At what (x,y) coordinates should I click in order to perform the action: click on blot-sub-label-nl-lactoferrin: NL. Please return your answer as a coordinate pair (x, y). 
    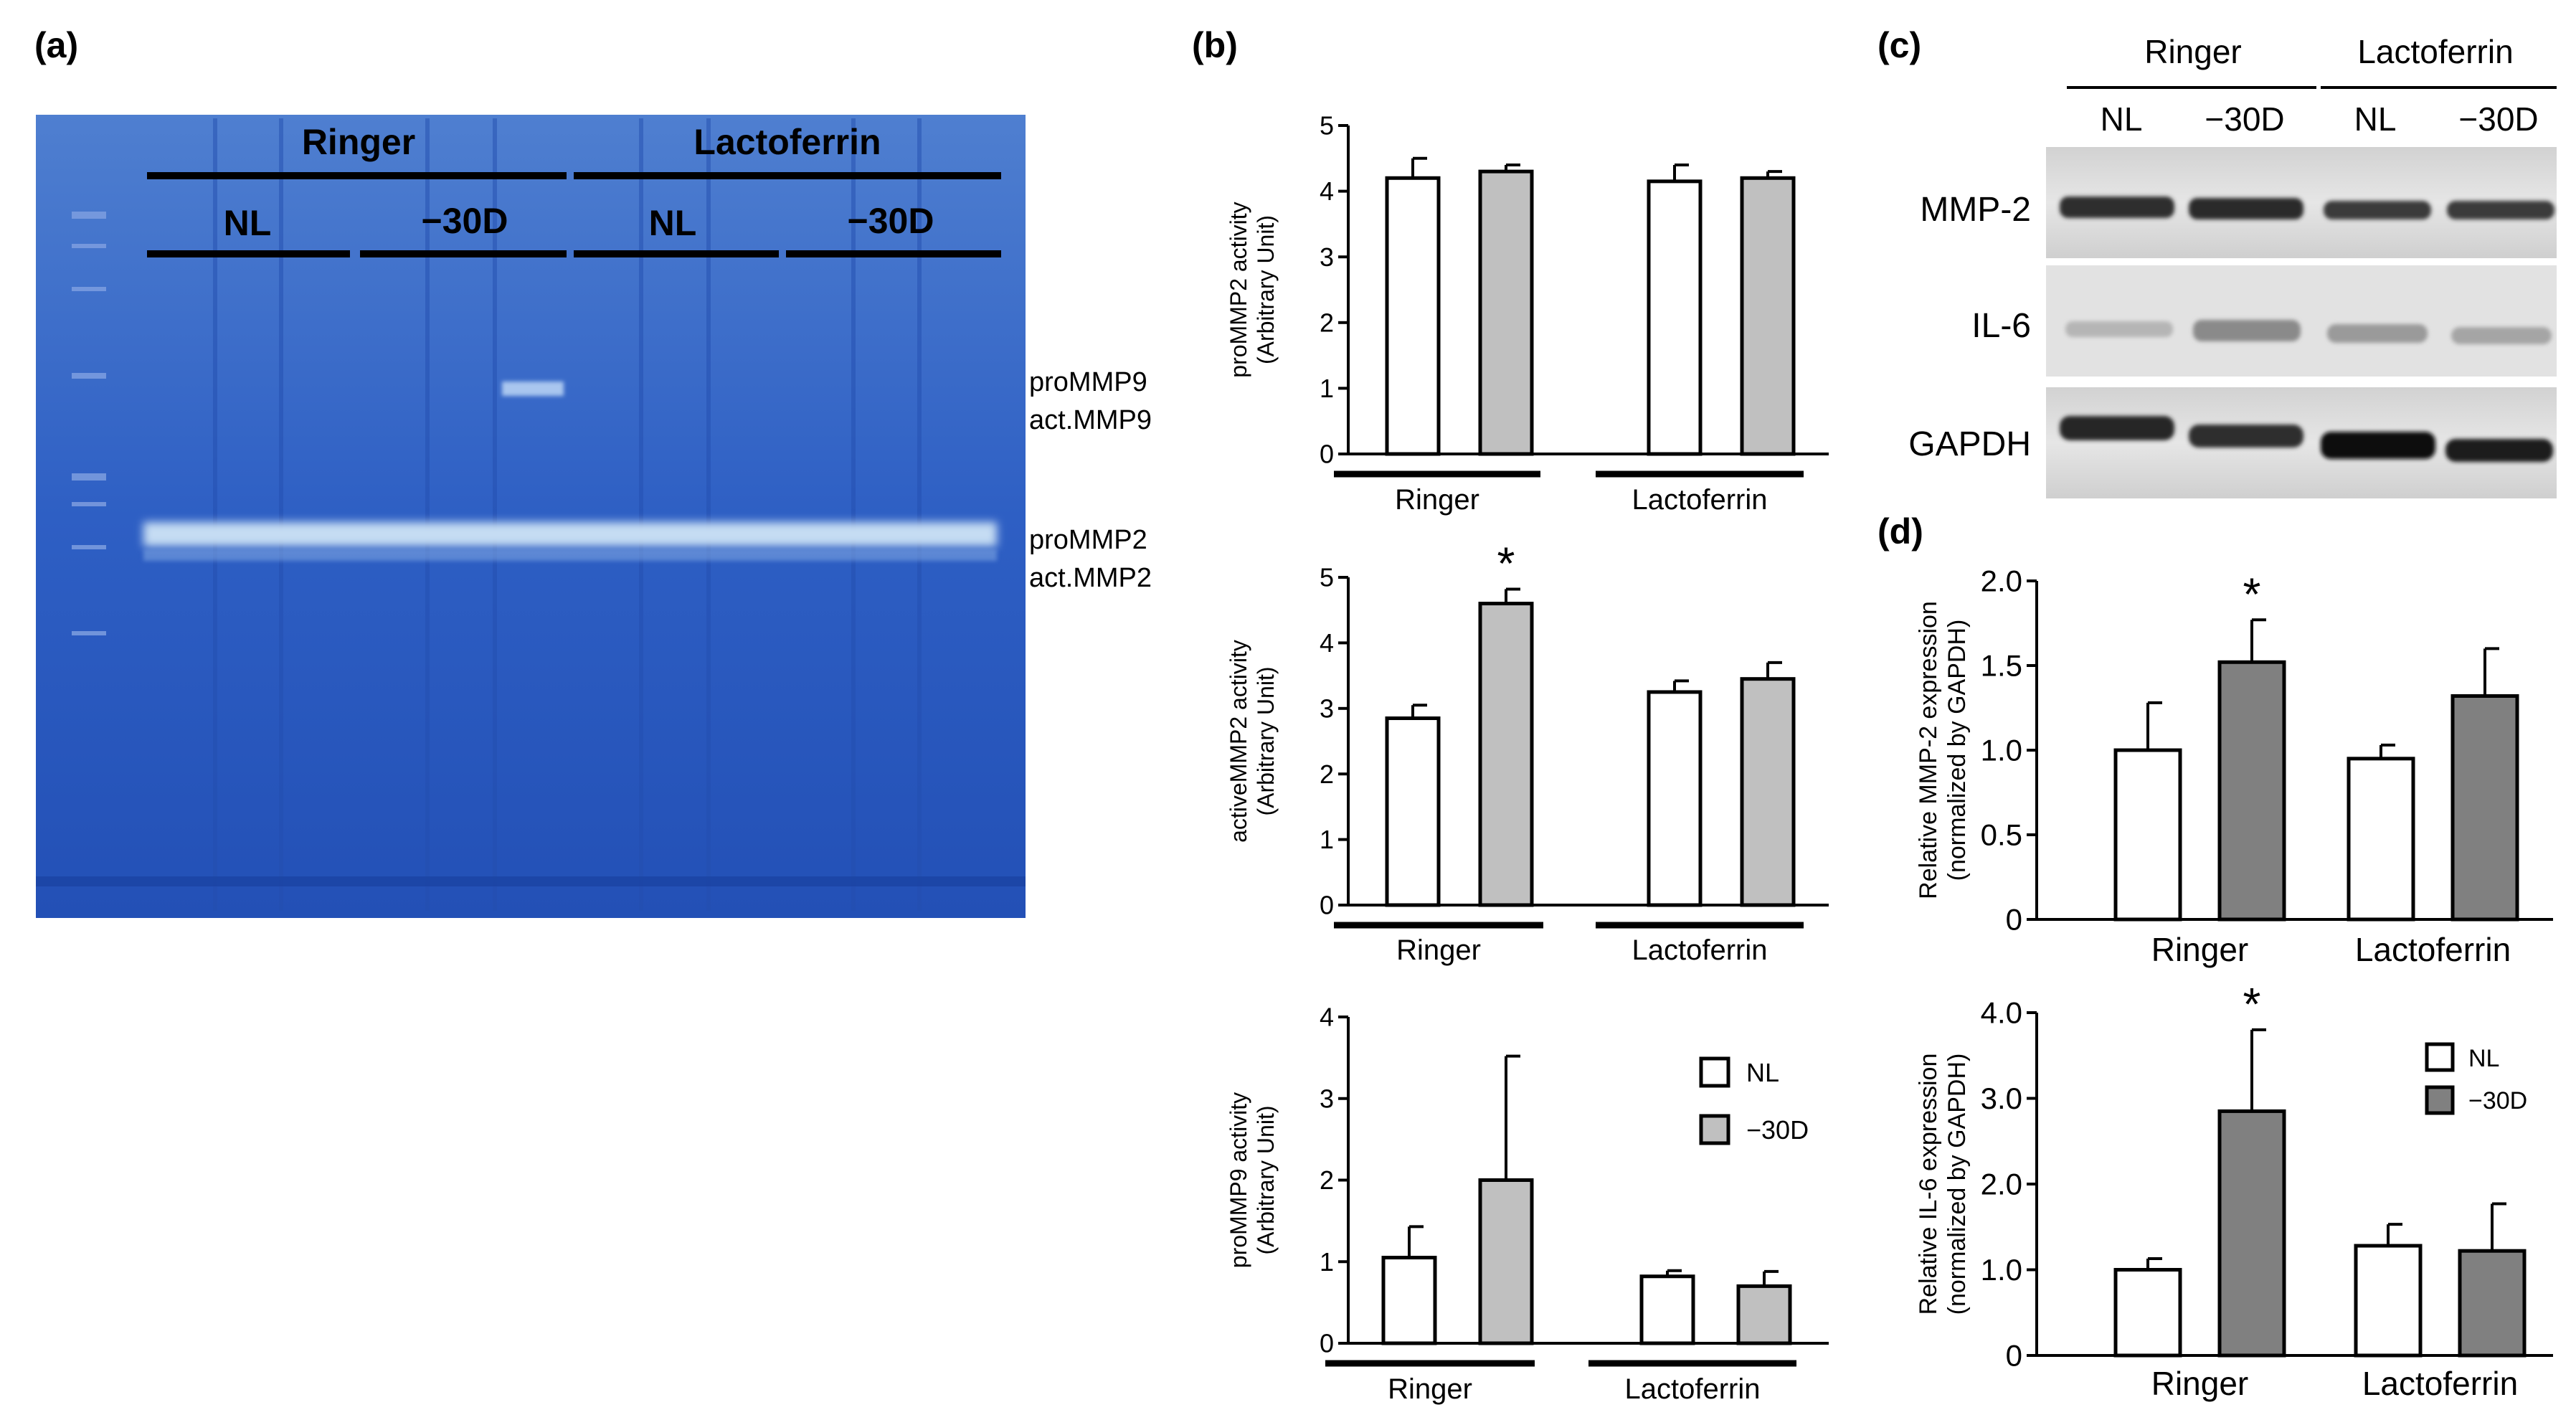
    Looking at the image, I should click on (2375, 119).